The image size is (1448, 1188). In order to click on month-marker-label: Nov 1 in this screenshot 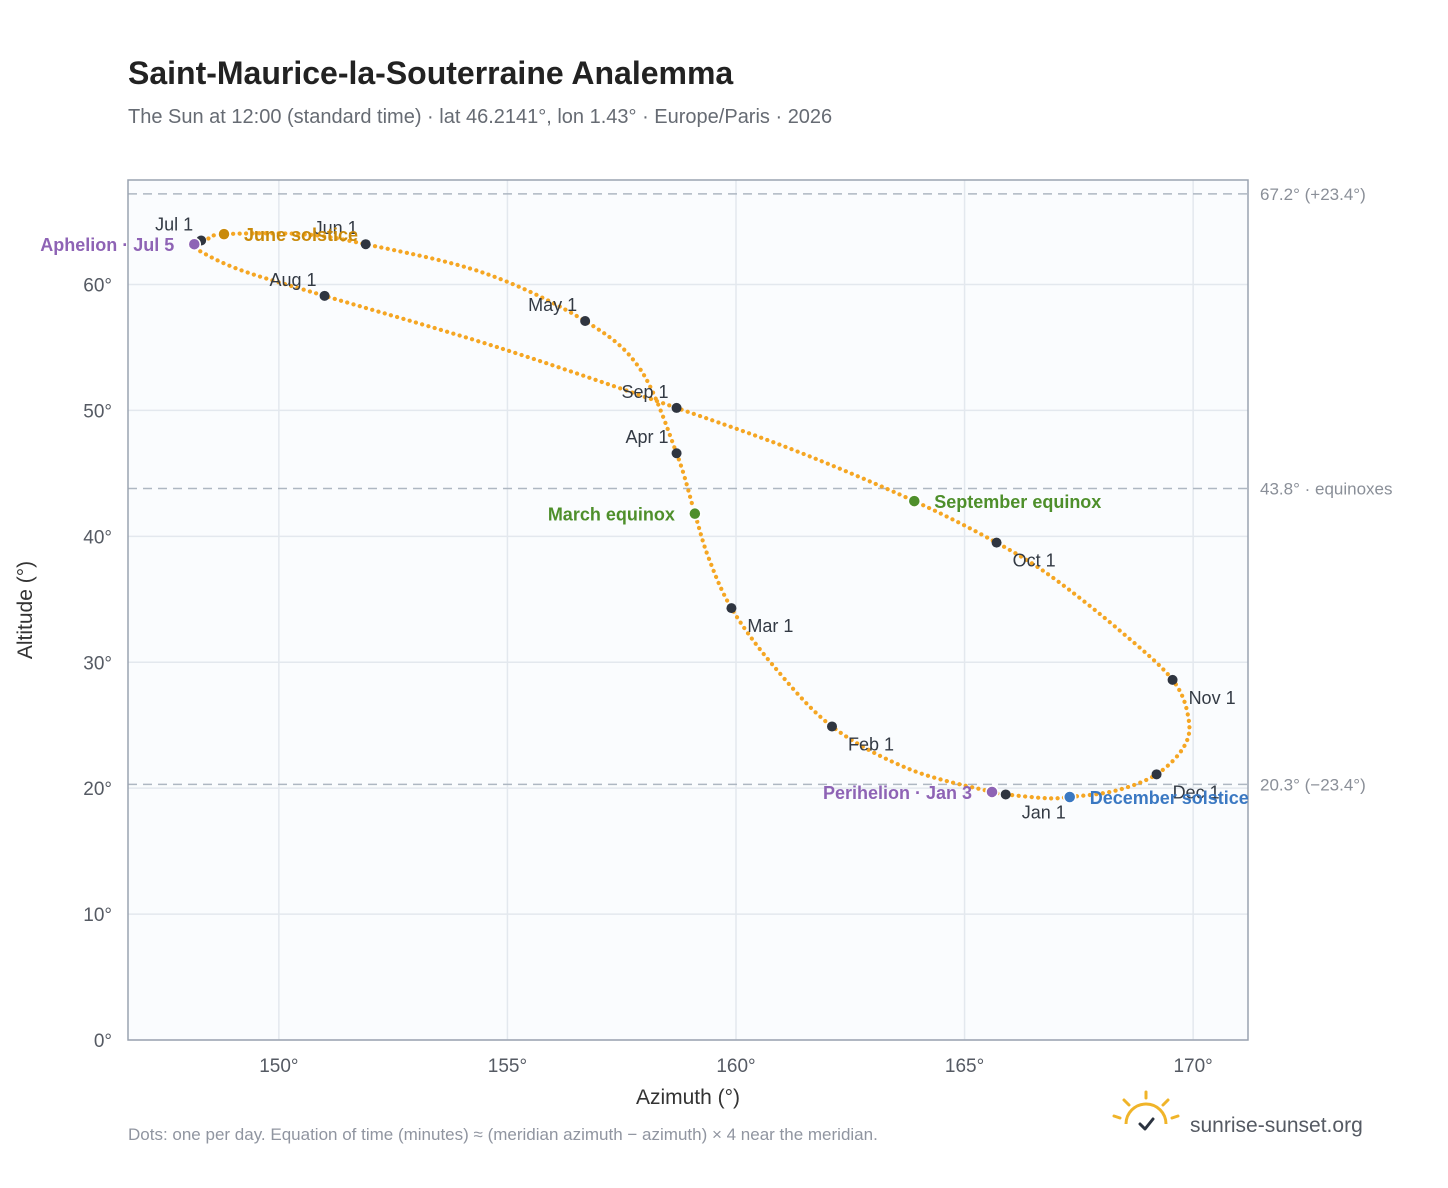, I will do `click(1212, 698)`.